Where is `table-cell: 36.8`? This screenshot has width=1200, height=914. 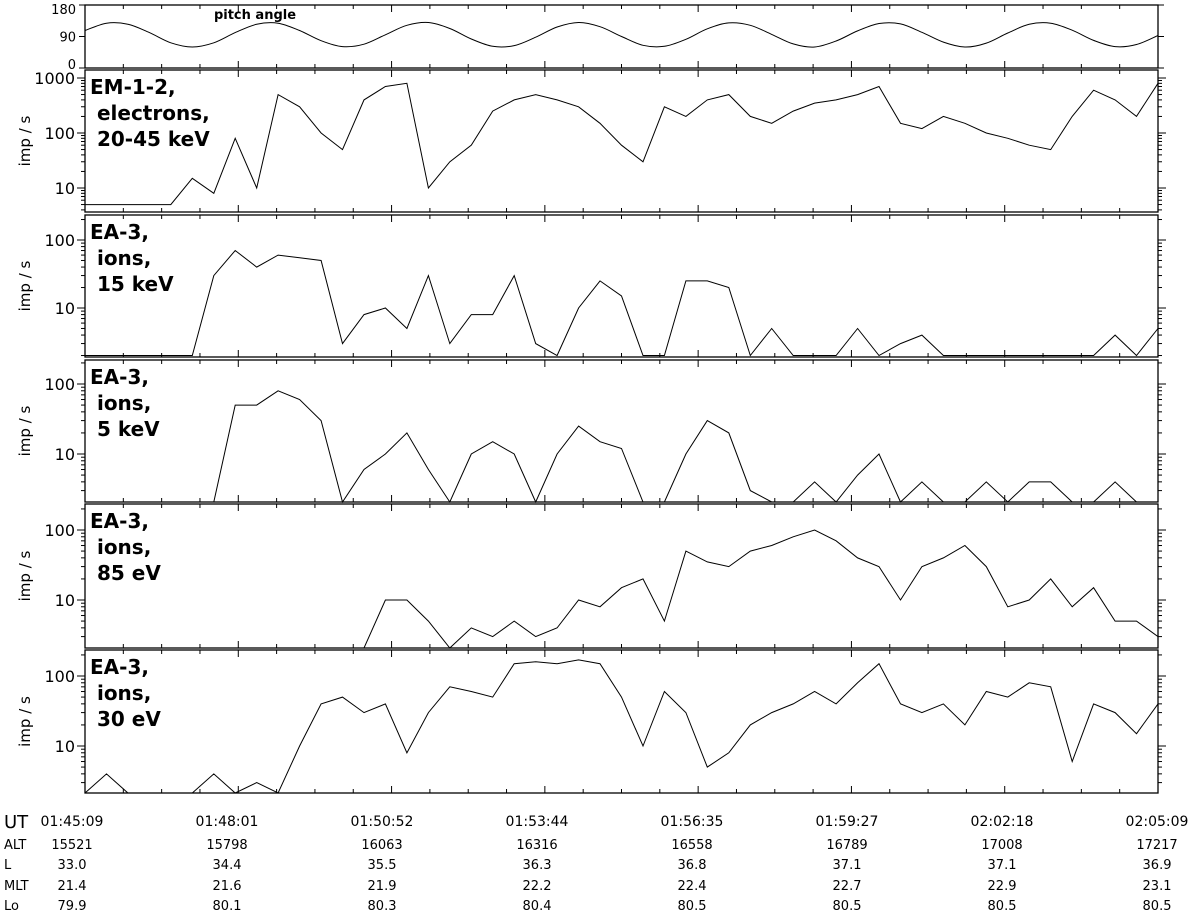
table-cell: 36.8 is located at coordinates (692, 865).